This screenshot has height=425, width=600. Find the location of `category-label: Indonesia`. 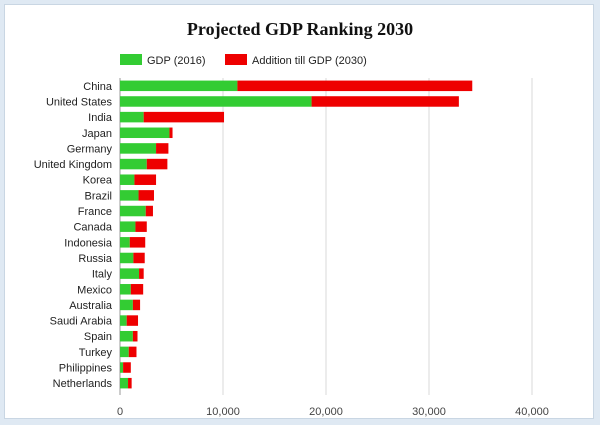

category-label: Indonesia is located at coordinates (88, 243).